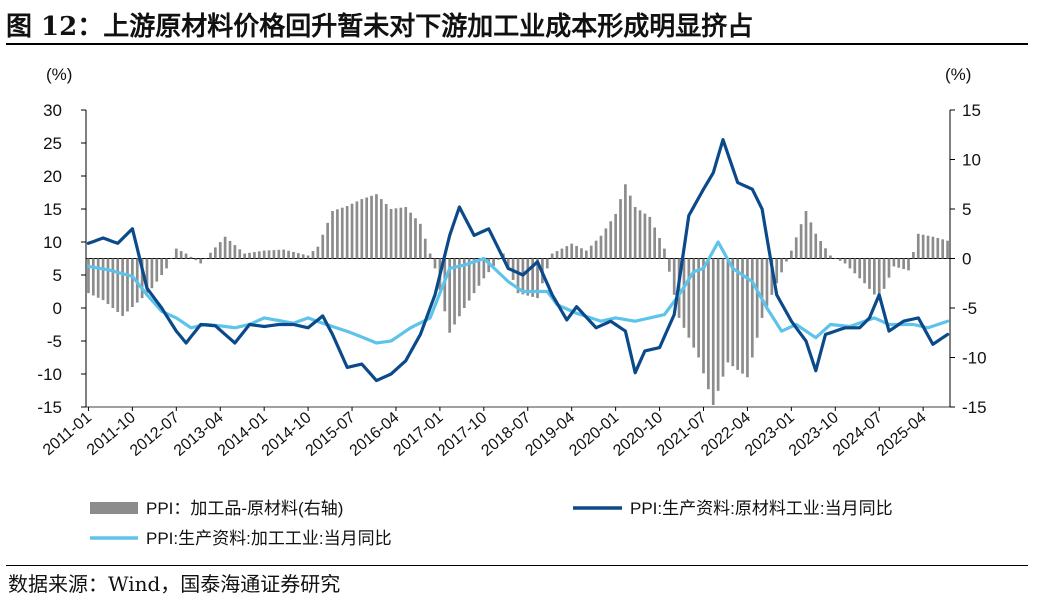  What do you see at coordinates (59, 74) in the screenshot?
I see `left-unit-label: (%)` at bounding box center [59, 74].